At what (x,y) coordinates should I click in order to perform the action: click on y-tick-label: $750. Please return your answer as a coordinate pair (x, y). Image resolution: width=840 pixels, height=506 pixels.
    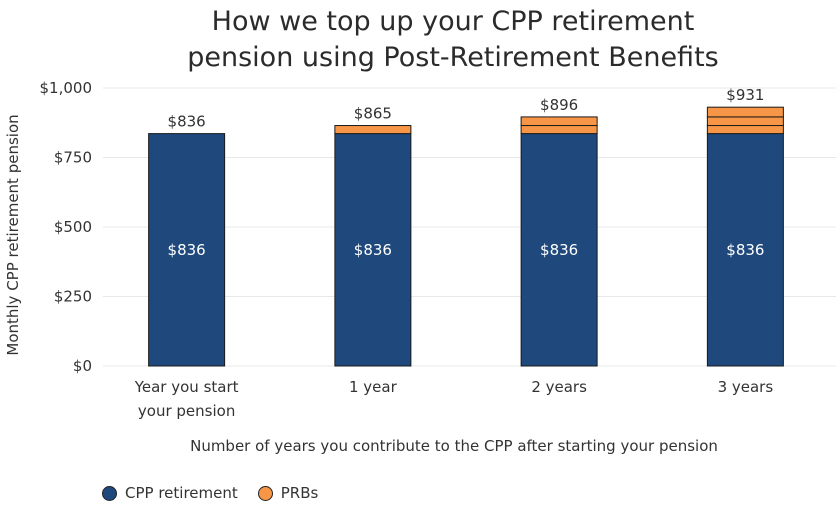
    Looking at the image, I should click on (73, 158).